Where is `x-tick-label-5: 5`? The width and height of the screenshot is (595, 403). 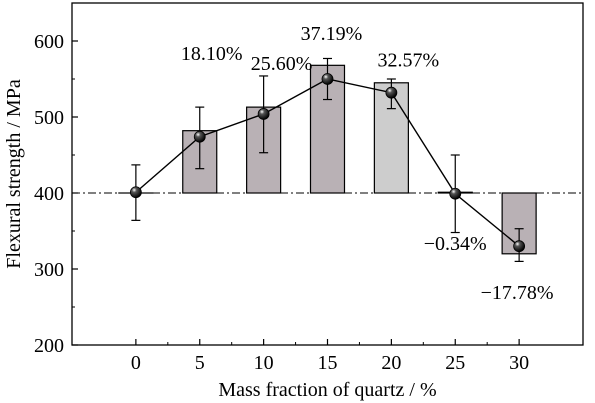 x-tick-label-5: 5 is located at coordinates (200, 363).